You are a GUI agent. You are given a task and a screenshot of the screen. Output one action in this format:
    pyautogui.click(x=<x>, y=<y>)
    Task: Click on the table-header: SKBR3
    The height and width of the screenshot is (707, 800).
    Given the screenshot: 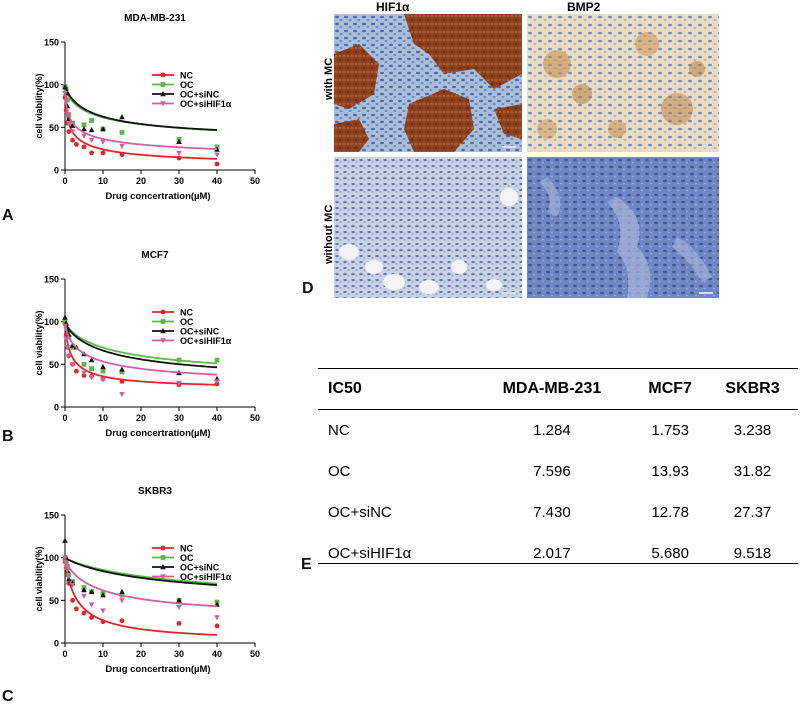 What is the action you would take?
    pyautogui.click(x=752, y=389)
    